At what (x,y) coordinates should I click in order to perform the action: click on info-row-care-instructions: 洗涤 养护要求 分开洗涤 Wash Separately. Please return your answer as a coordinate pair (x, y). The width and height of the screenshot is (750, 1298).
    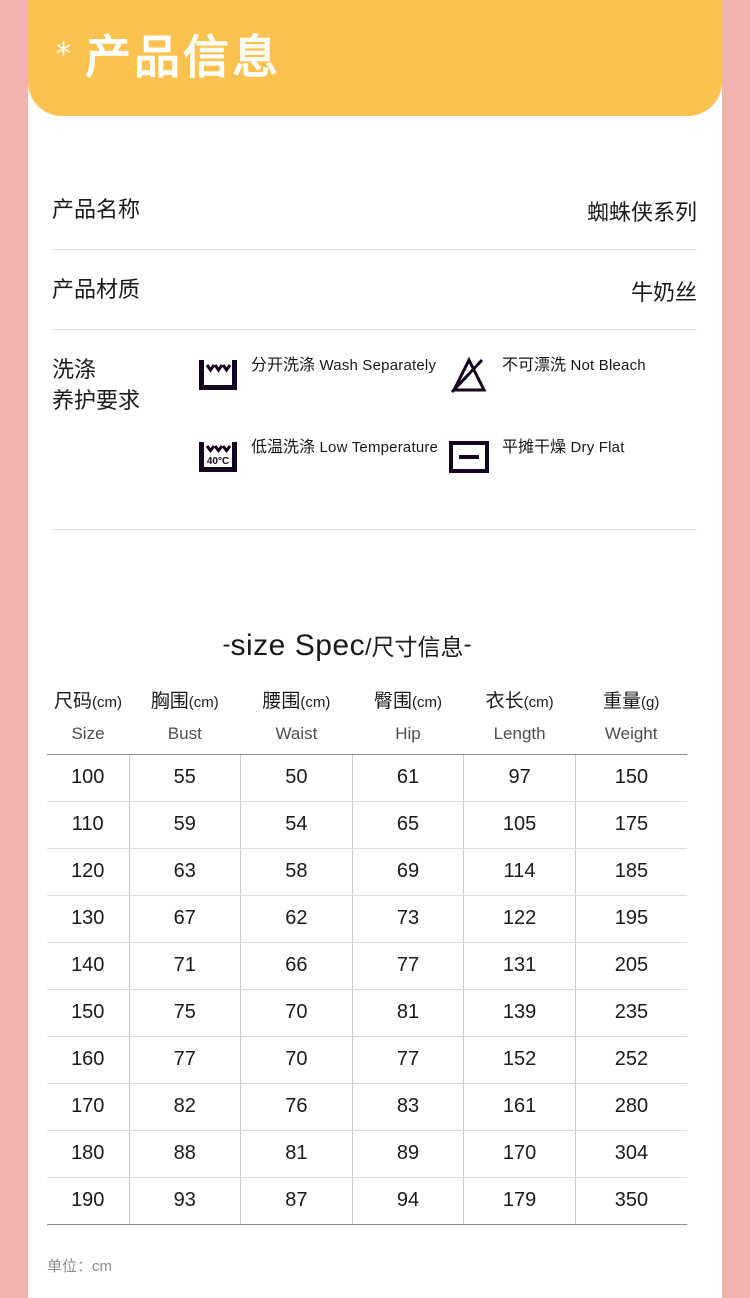
    Looking at the image, I should click on (374, 430).